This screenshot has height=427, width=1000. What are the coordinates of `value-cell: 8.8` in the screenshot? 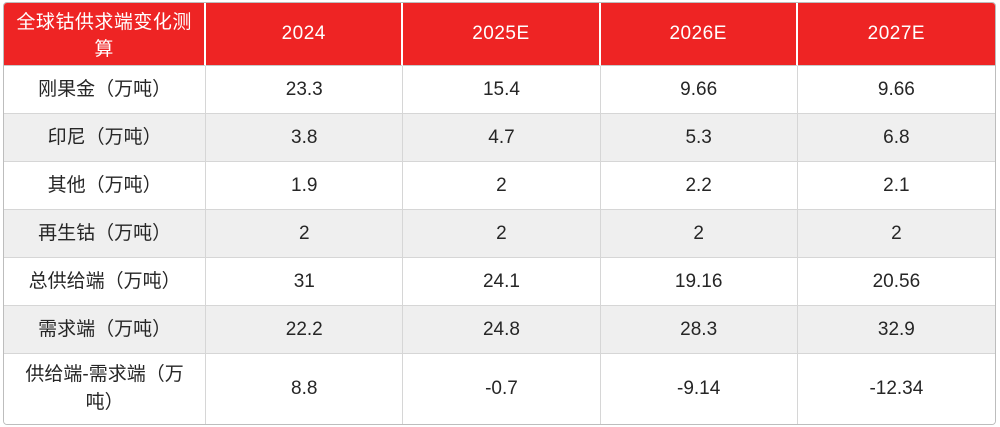 It's located at (305, 389).